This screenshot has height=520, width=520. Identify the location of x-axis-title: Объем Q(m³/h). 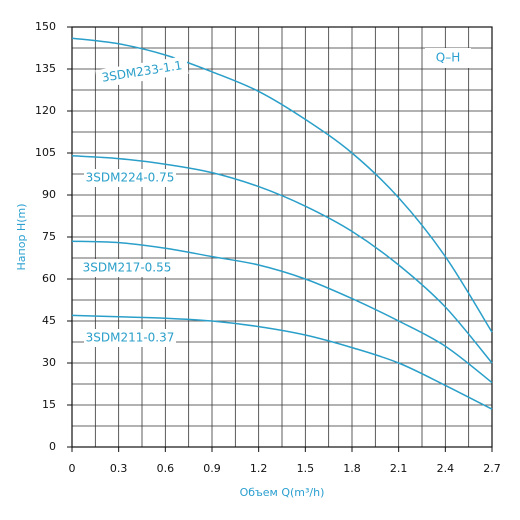
(282, 492).